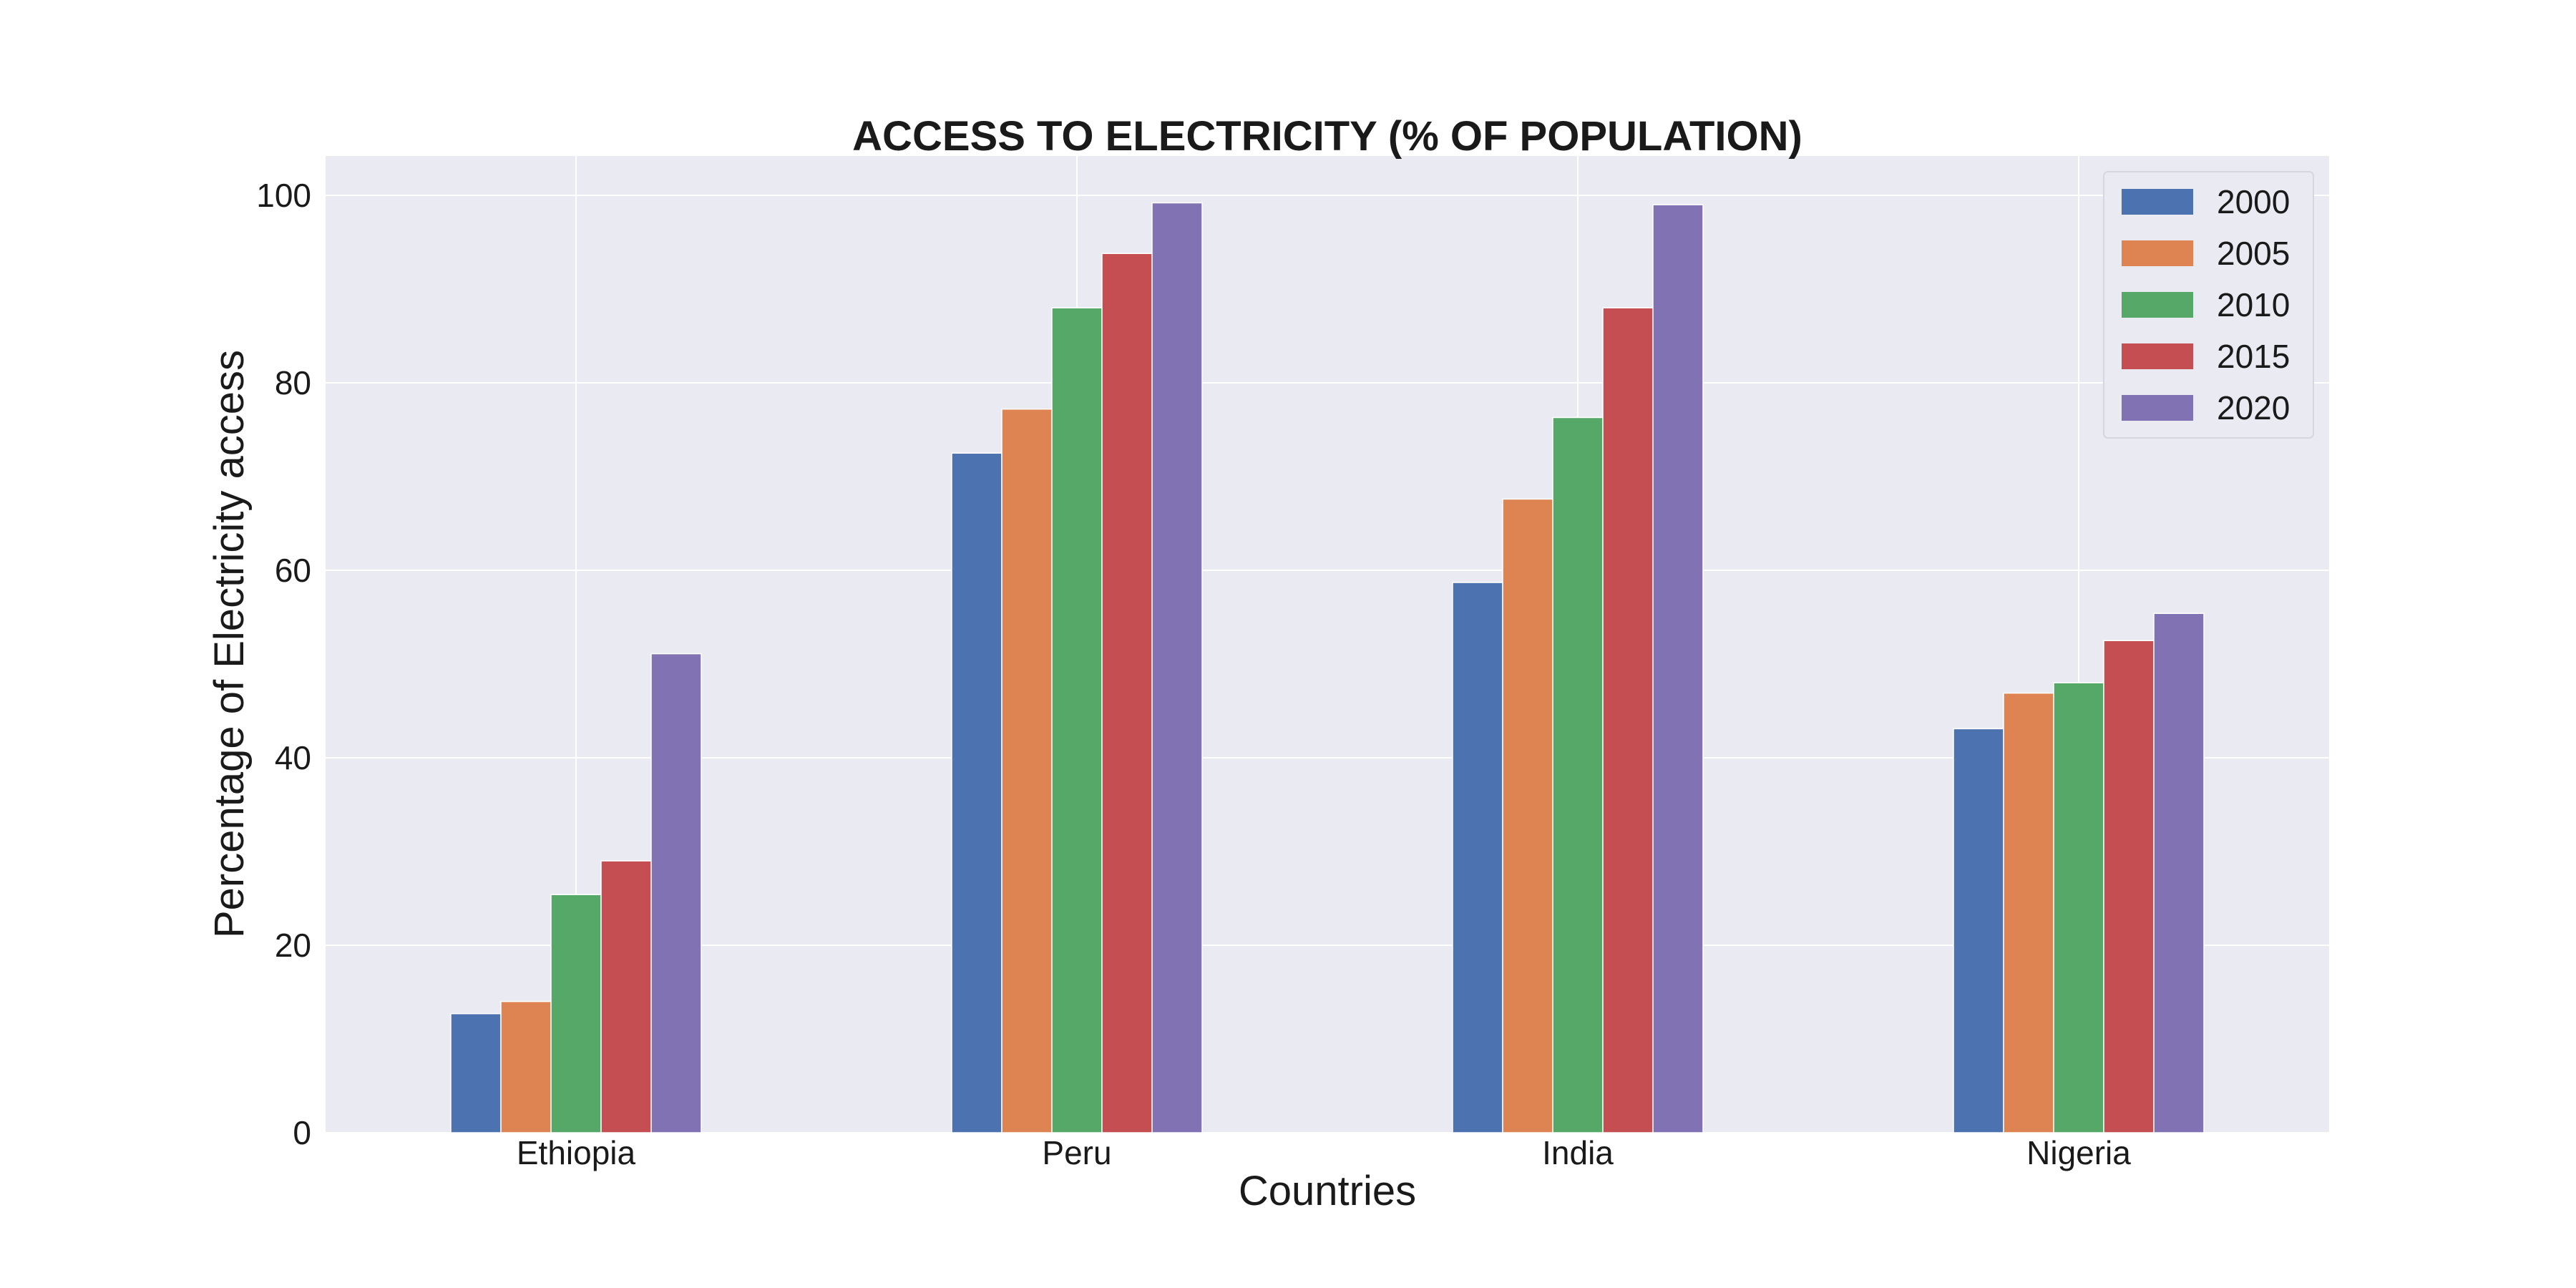 The image size is (2576, 1288). What do you see at coordinates (2157, 202) in the screenshot?
I see `legend-swatch-2000` at bounding box center [2157, 202].